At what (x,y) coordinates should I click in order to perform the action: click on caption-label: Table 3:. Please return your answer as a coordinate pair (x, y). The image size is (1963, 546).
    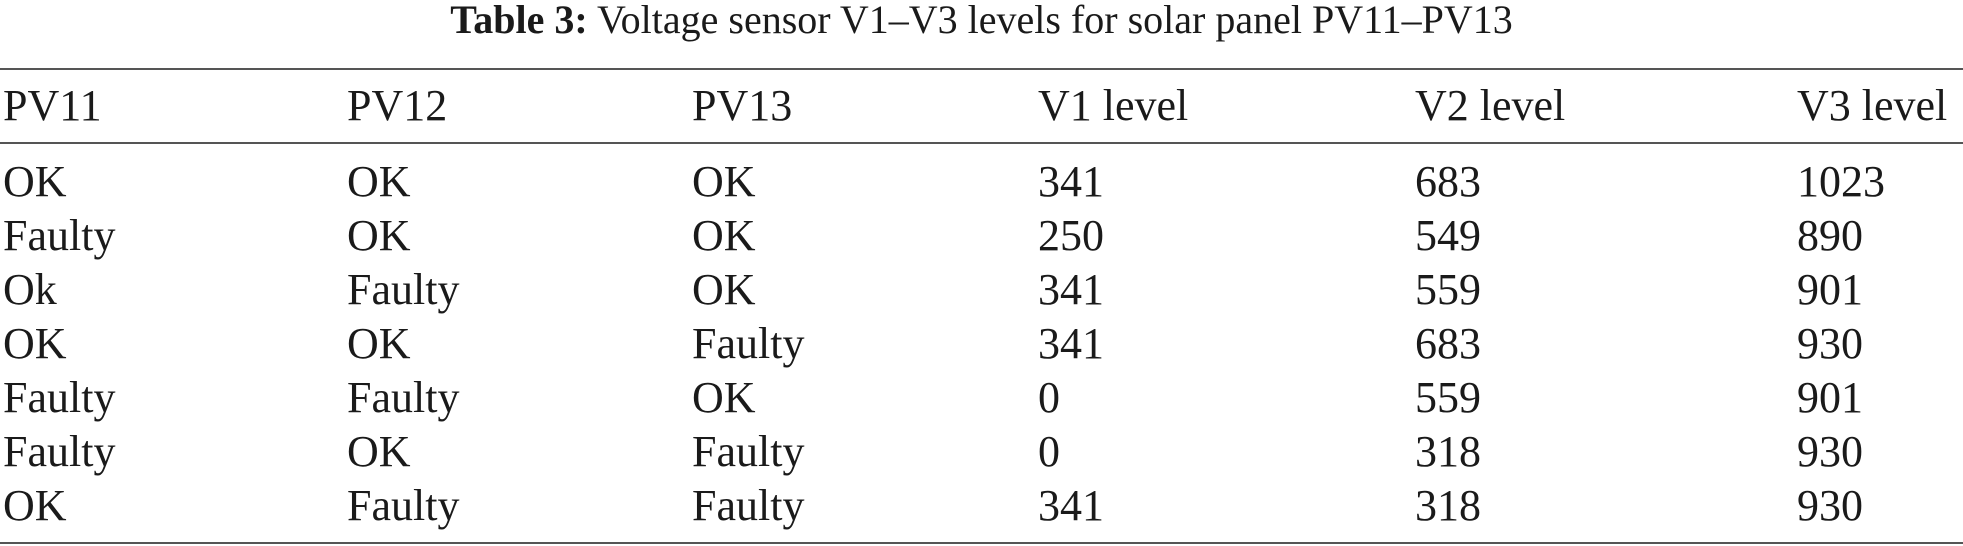
    Looking at the image, I should click on (519, 21).